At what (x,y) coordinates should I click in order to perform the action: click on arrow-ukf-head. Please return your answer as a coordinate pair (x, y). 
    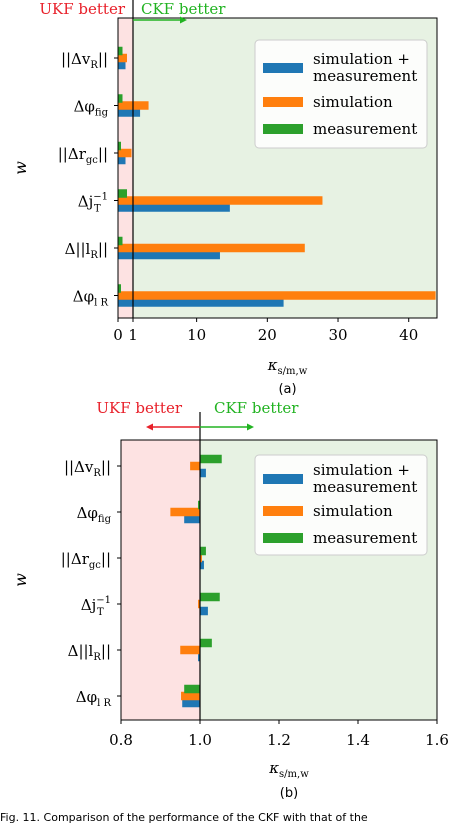
    Looking at the image, I should click on (149, 427).